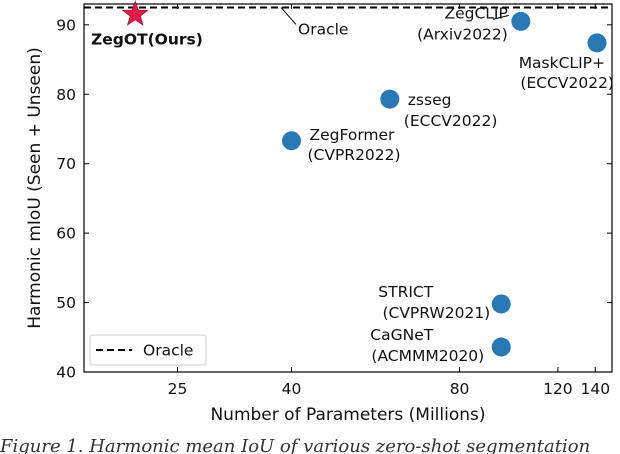 The image size is (620, 454). What do you see at coordinates (427, 356) in the screenshot?
I see `venue-cagnet: (ACMMM2020)` at bounding box center [427, 356].